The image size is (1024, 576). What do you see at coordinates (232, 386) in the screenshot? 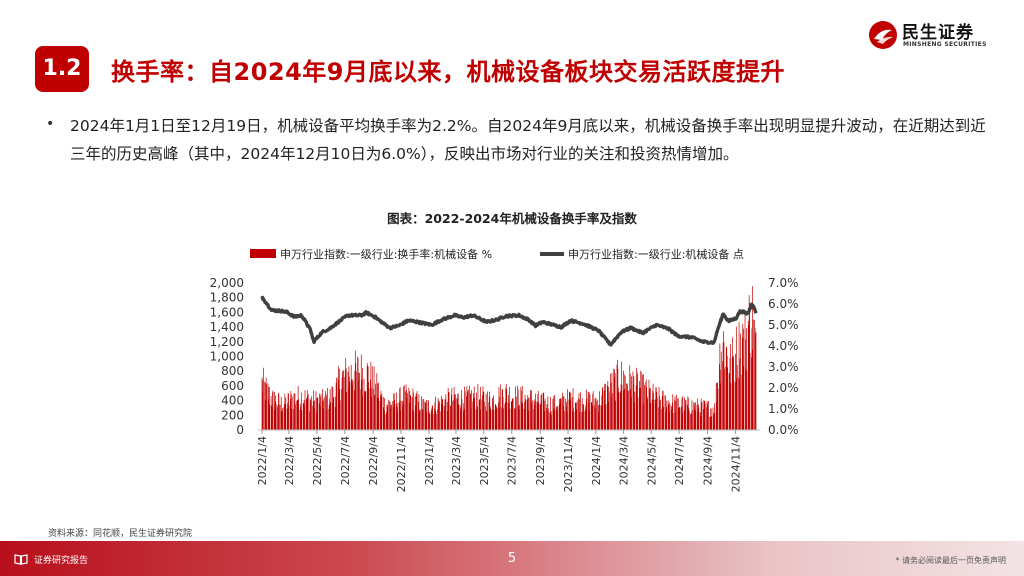
I see `left-tick-label: 600` at bounding box center [232, 386].